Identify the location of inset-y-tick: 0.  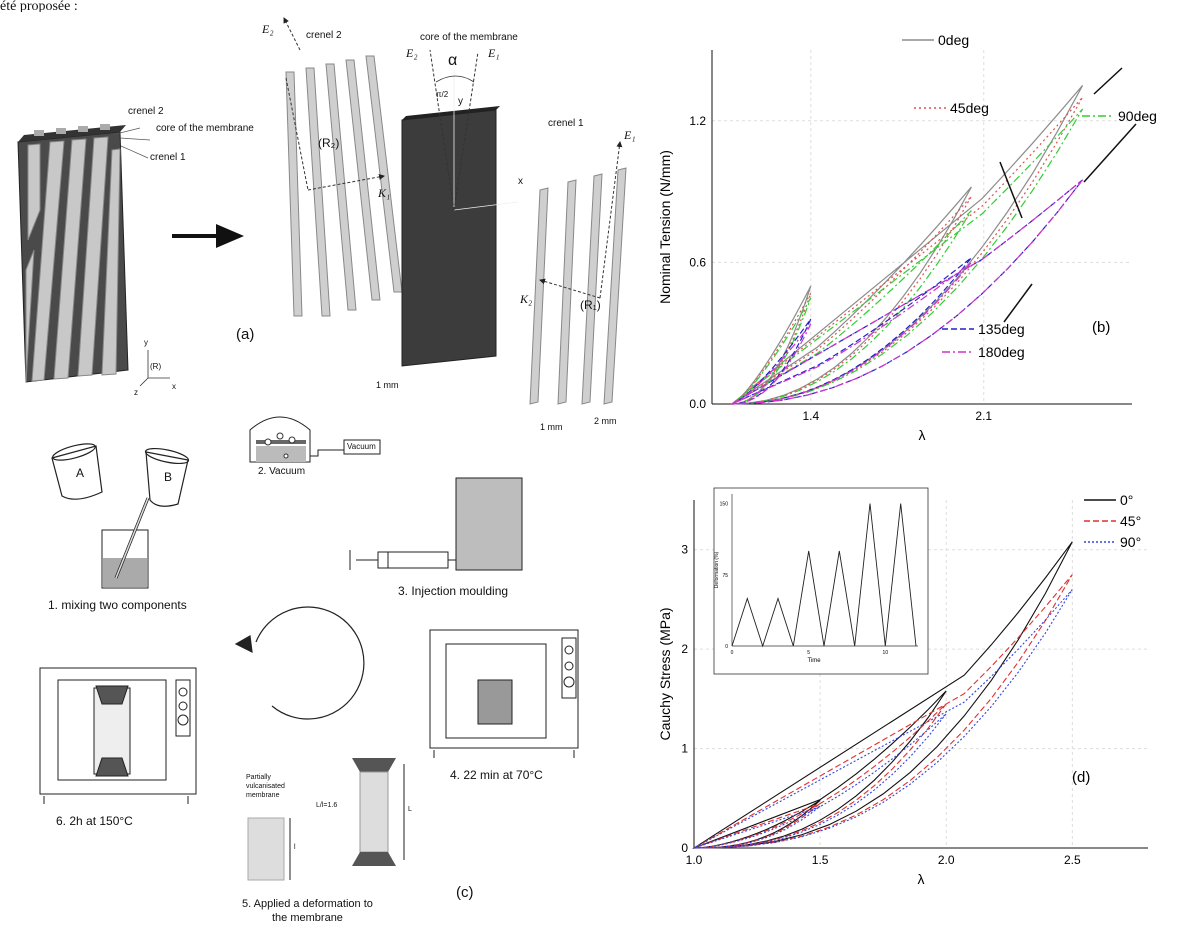
(726, 647).